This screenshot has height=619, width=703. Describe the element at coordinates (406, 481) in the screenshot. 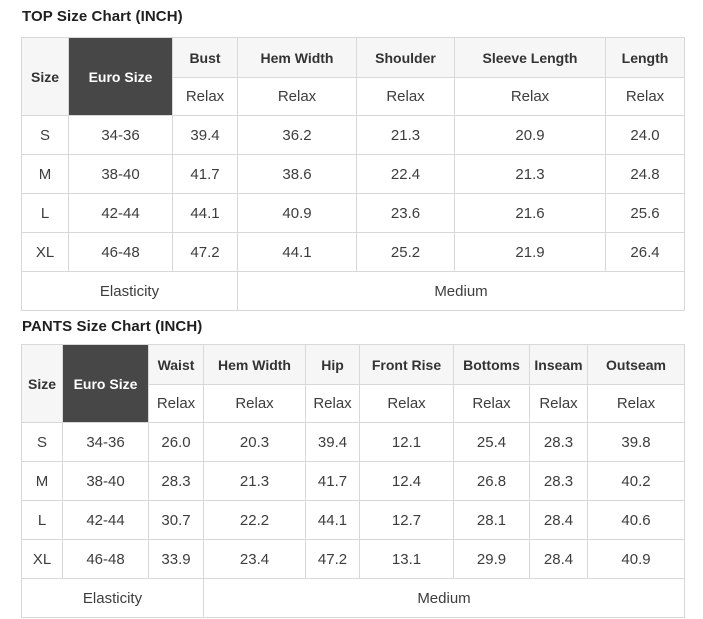

I see `measurement-cell: 12.4` at that location.